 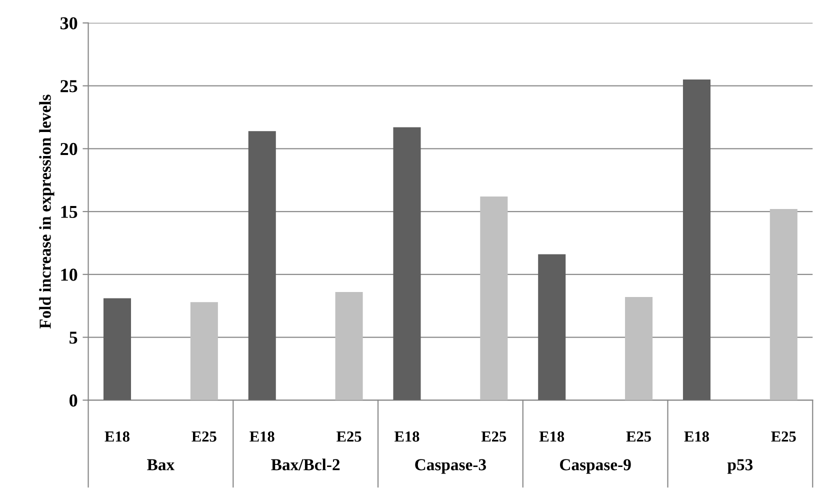 I want to click on y-tick-label: 25, so click(x=69, y=86).